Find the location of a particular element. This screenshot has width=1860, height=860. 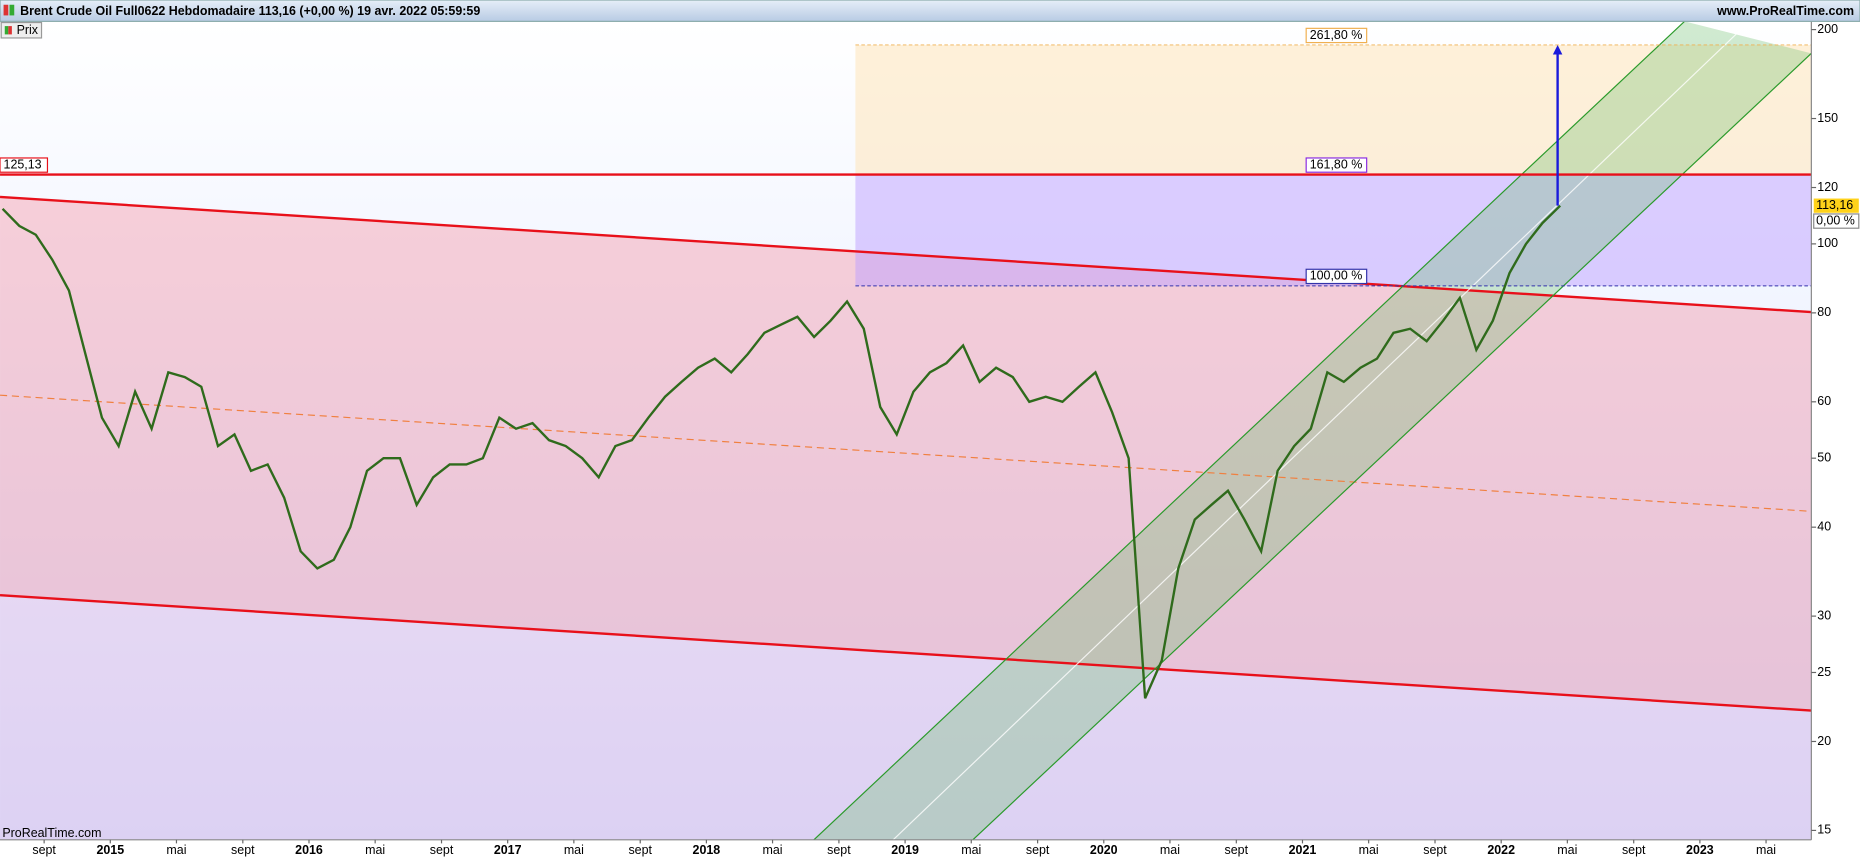

y-tick-label: 15 is located at coordinates (1824, 830).